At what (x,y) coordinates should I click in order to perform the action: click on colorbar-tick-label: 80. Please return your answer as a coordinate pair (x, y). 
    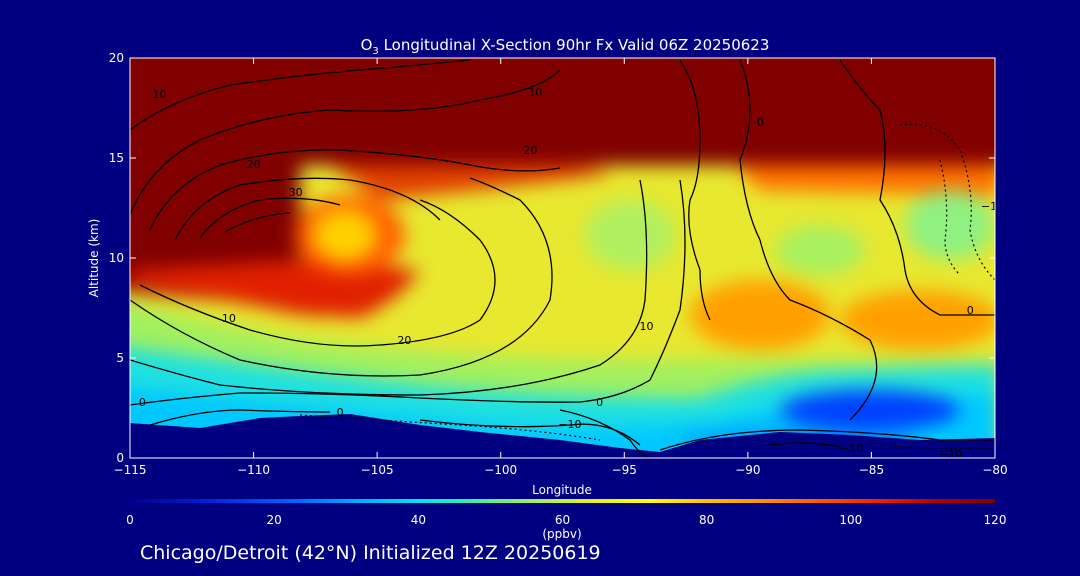
    Looking at the image, I should click on (706, 520).